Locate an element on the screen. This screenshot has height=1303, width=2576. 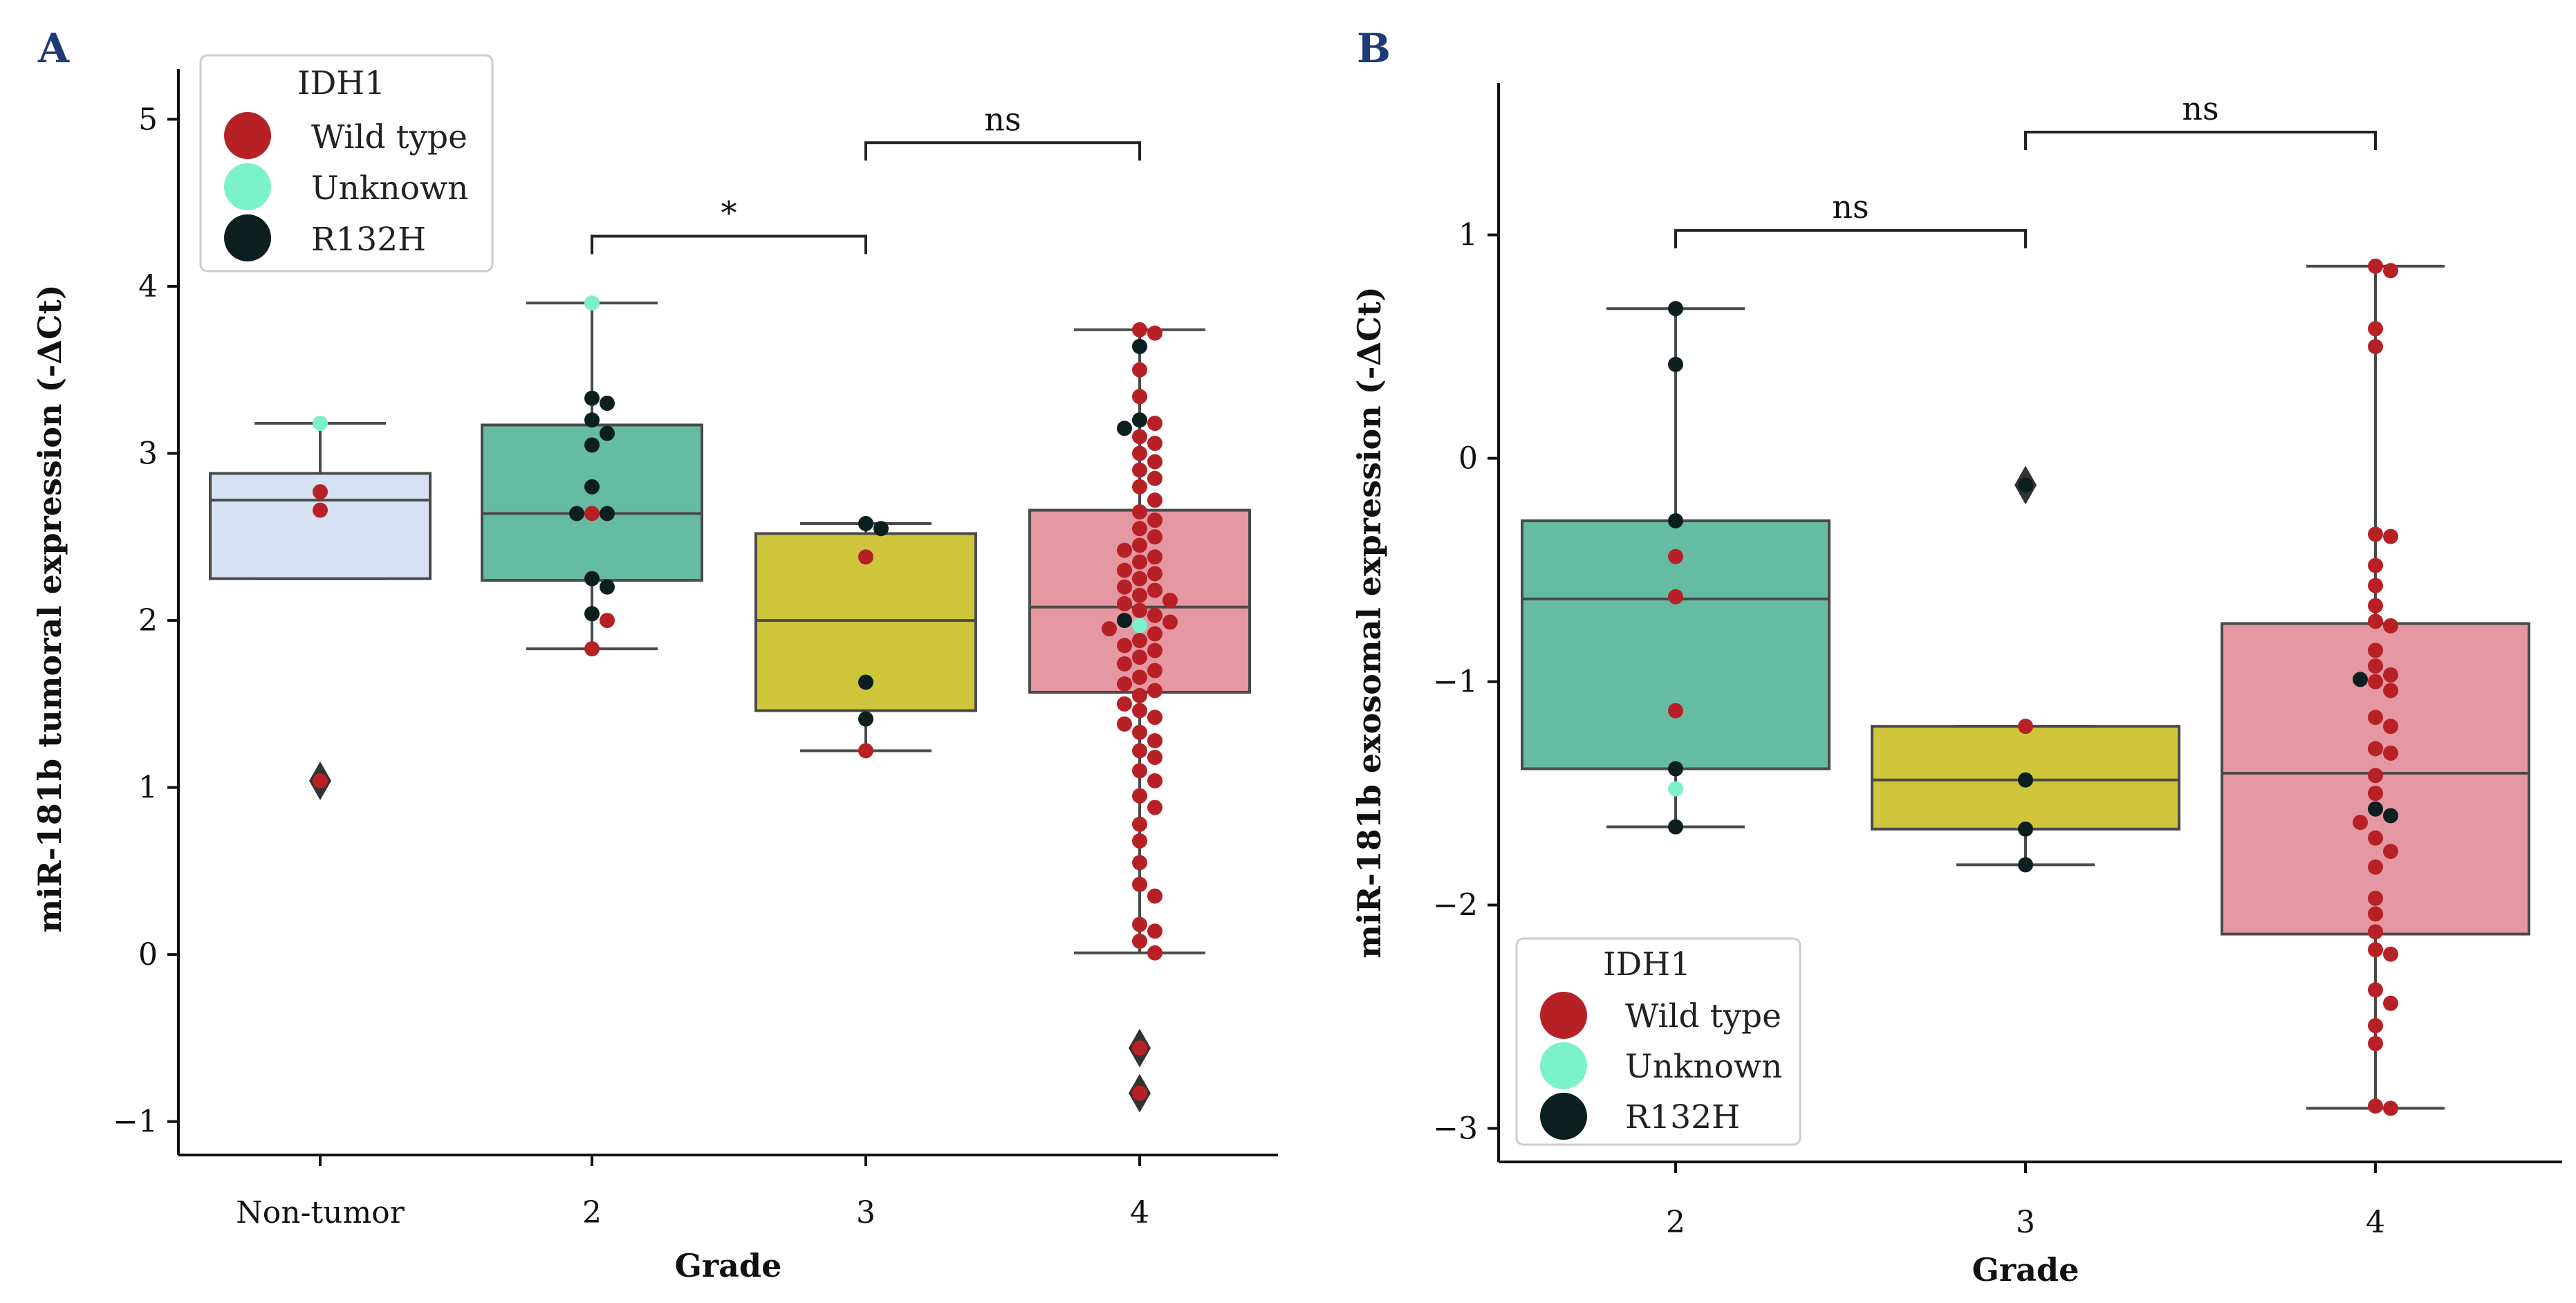
panel-a-y-tick-label: 0 is located at coordinates (148, 954).